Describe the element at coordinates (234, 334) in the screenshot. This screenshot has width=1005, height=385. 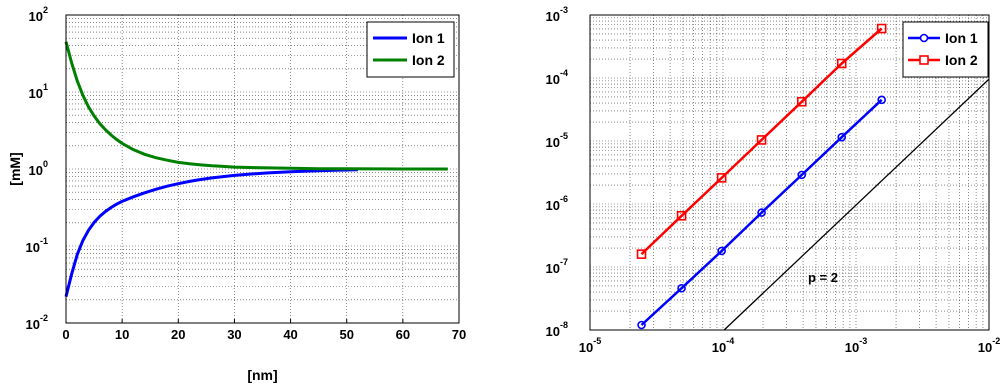
I see `left-x-tick-label: 30` at that location.